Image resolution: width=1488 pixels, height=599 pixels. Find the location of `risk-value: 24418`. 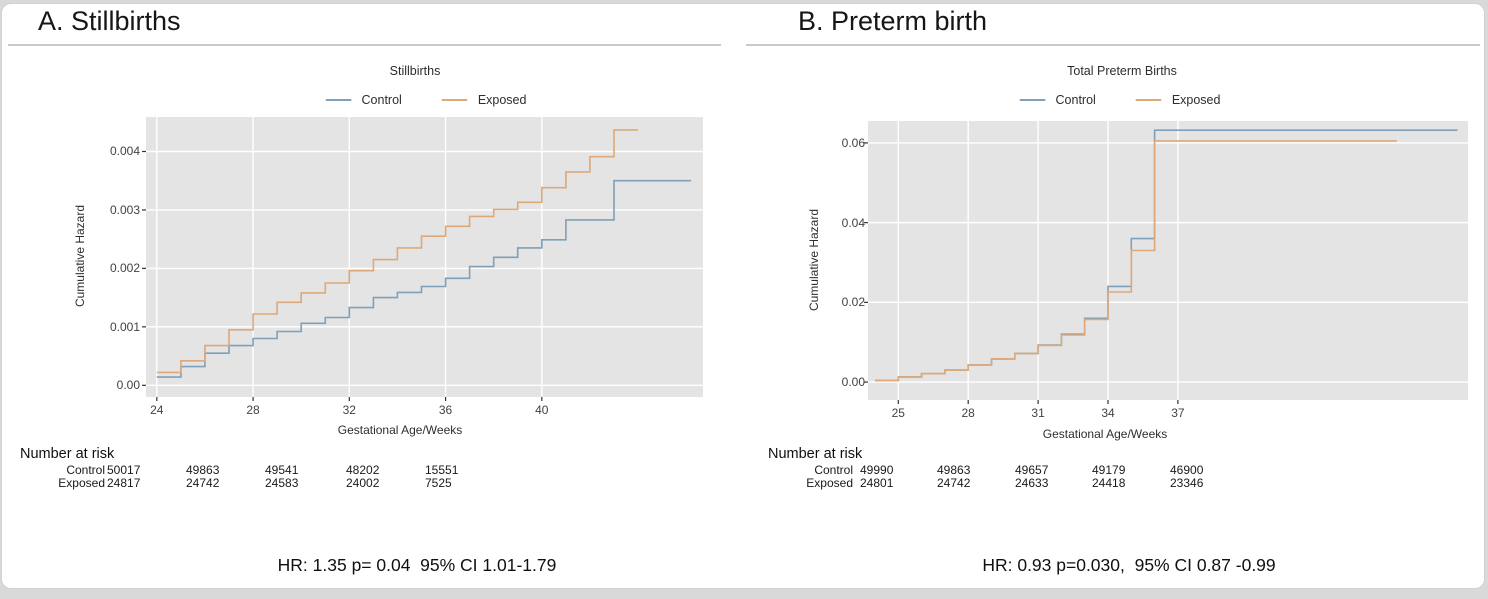

risk-value: 24418 is located at coordinates (1109, 483).